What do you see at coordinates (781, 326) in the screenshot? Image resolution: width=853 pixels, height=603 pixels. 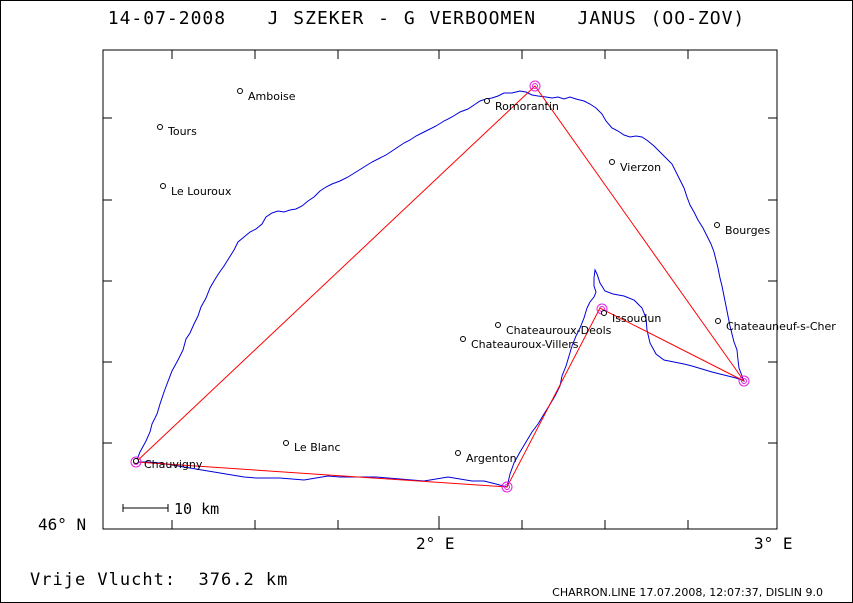 I see `town-label: Chateauneuf-s-Cher` at bounding box center [781, 326].